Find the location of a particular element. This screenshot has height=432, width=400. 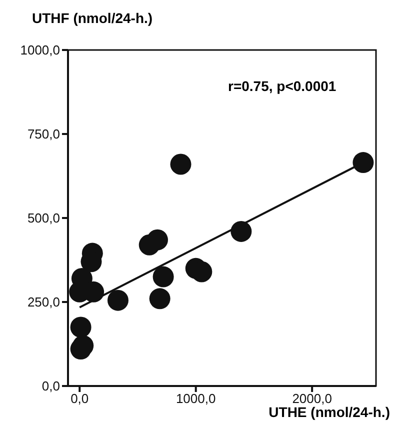

x-tick-label: 1000,0 is located at coordinates (196, 398).